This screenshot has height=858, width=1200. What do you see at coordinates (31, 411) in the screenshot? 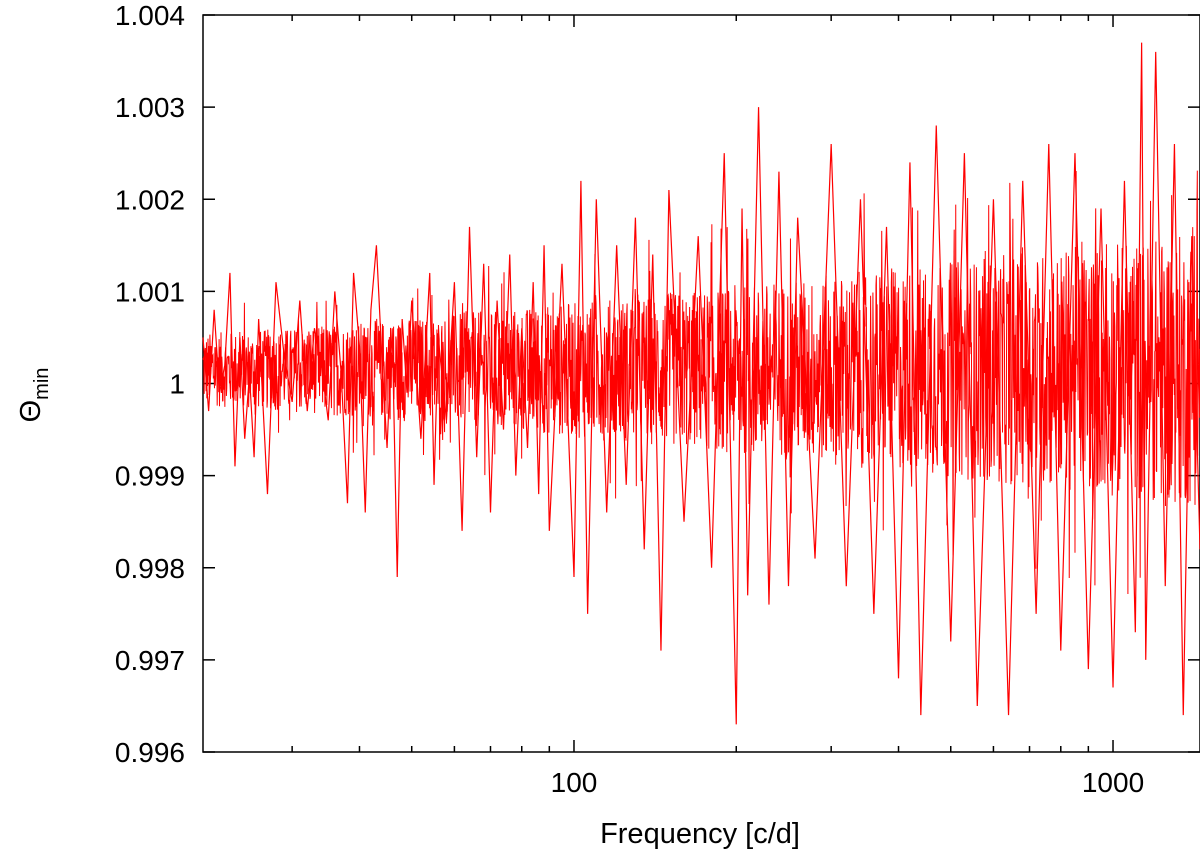
I see `y-axis-title-main: Θ` at bounding box center [31, 411].